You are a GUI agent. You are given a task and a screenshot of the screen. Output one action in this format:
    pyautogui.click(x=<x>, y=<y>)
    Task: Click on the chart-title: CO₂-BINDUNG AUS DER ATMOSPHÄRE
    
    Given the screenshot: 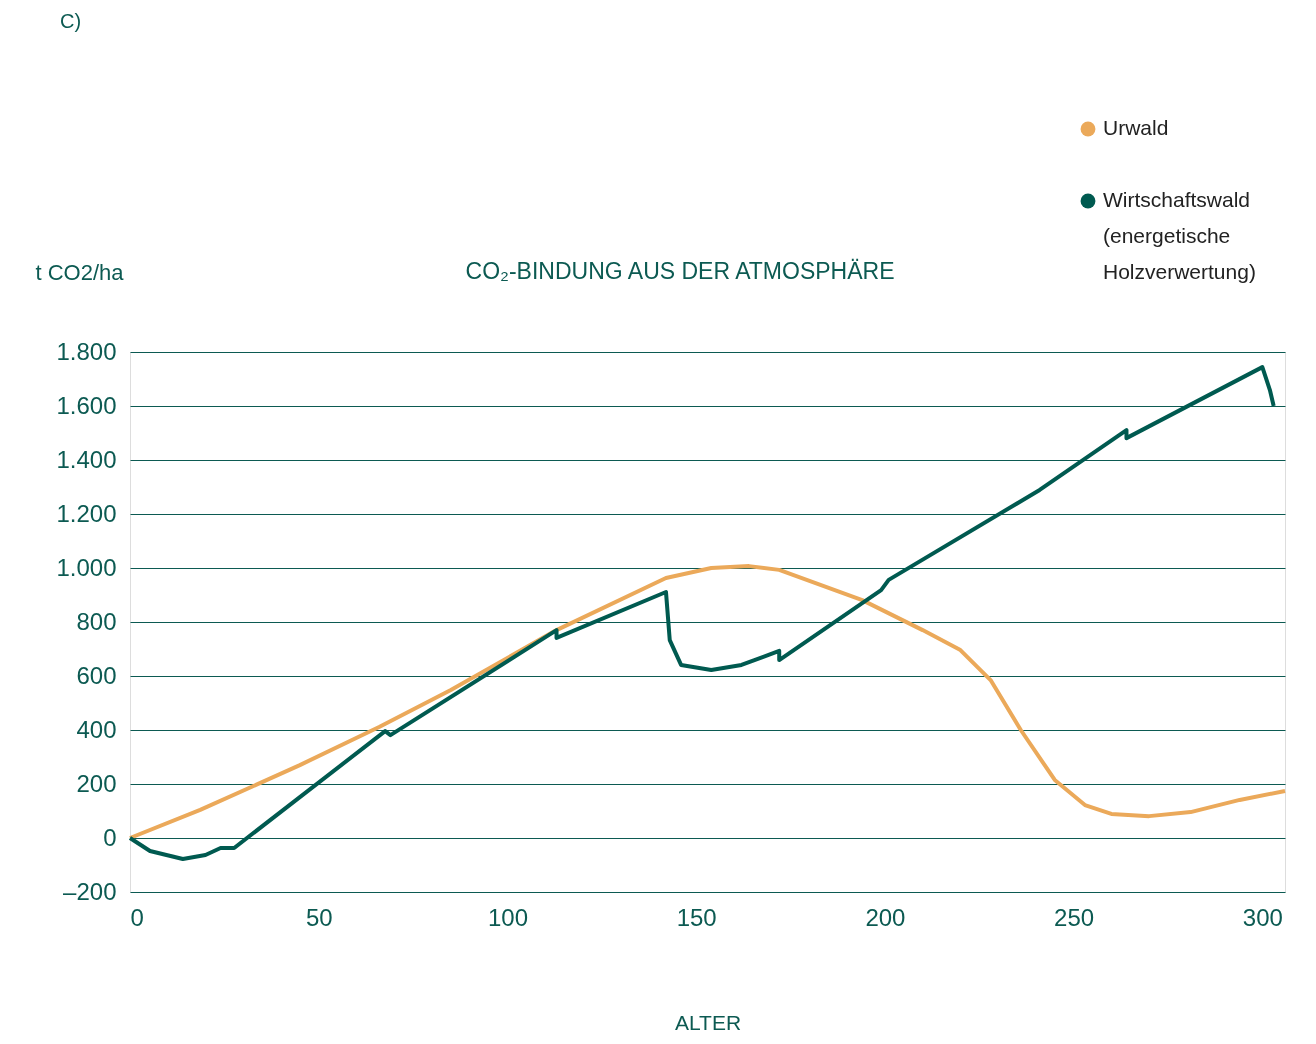 What is the action you would take?
    pyautogui.click(x=680, y=271)
    